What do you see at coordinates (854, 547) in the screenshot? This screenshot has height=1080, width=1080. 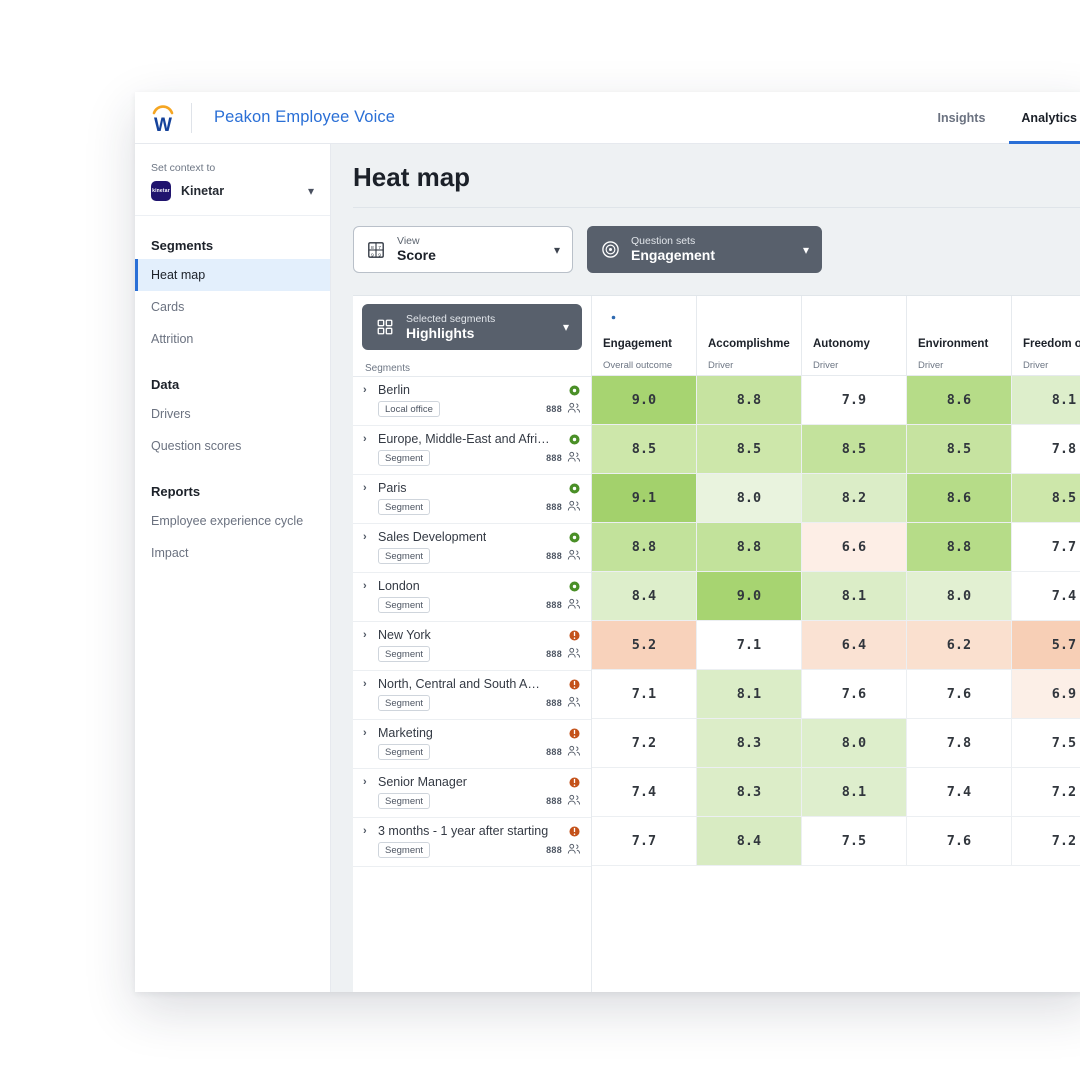 I see `heat-map-cell: 6.6` at bounding box center [854, 547].